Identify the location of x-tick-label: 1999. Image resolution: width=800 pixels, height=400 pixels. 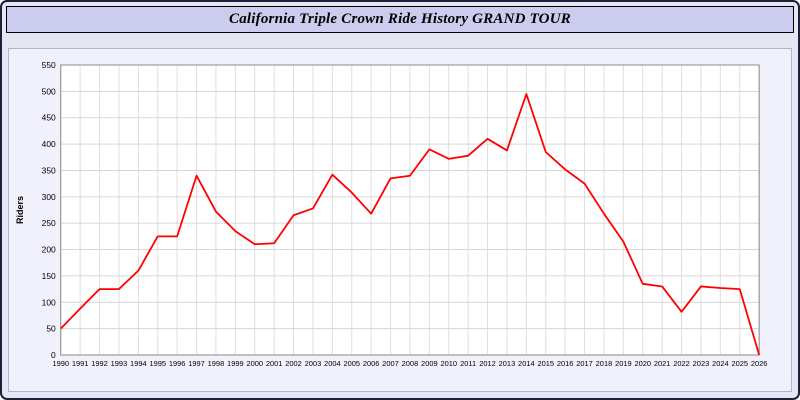
(235, 363).